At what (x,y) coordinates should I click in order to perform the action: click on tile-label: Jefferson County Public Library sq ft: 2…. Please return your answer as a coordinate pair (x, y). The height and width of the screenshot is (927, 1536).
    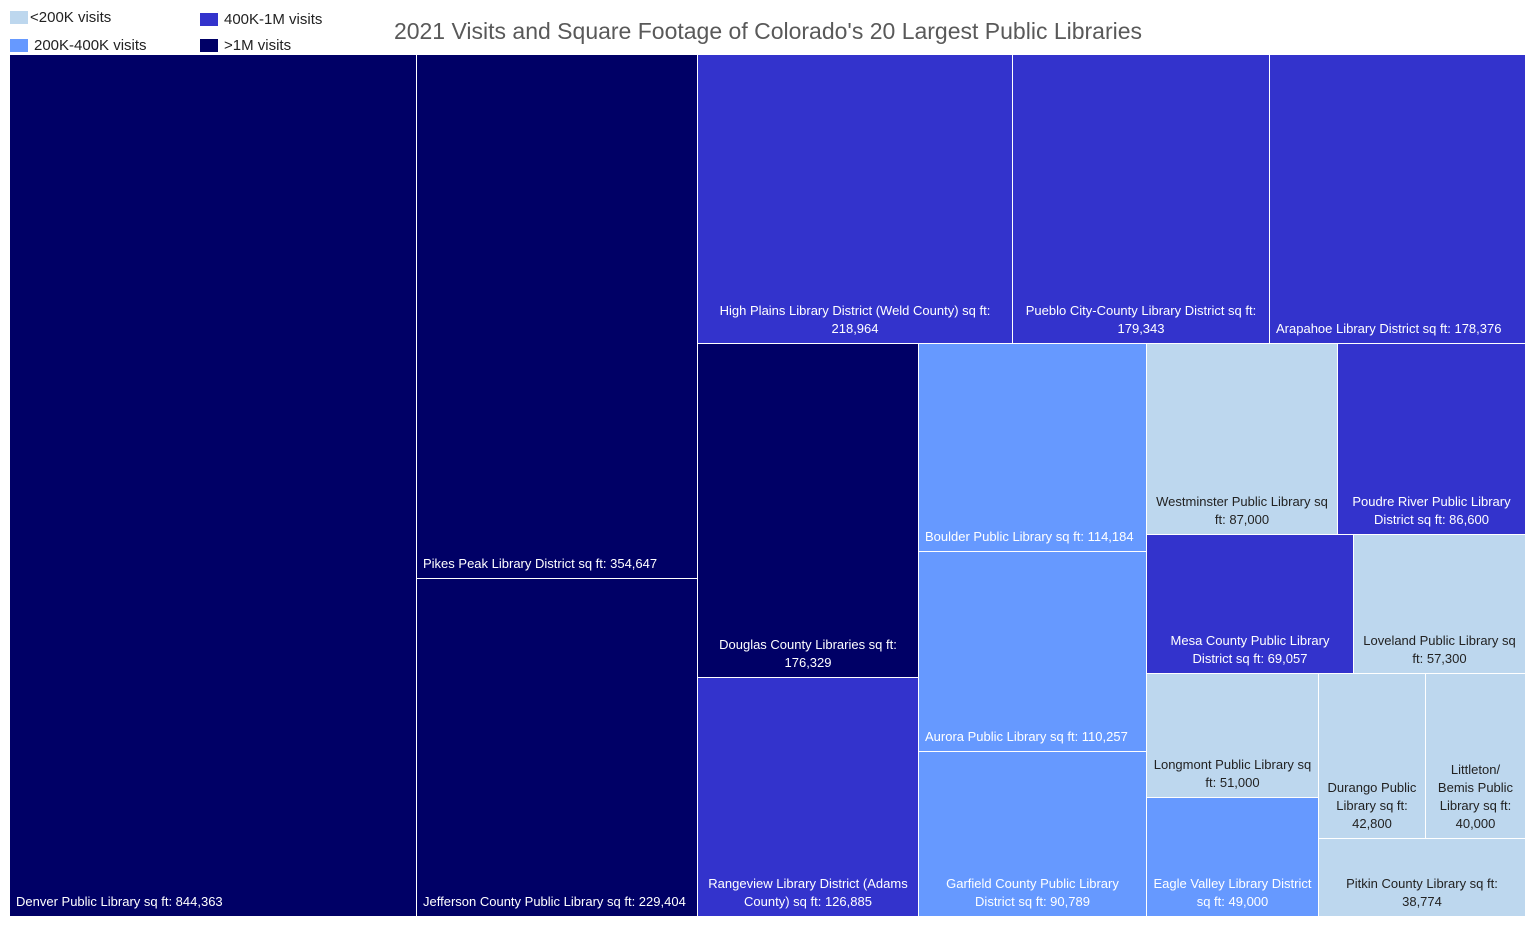
    Looking at the image, I should click on (554, 901).